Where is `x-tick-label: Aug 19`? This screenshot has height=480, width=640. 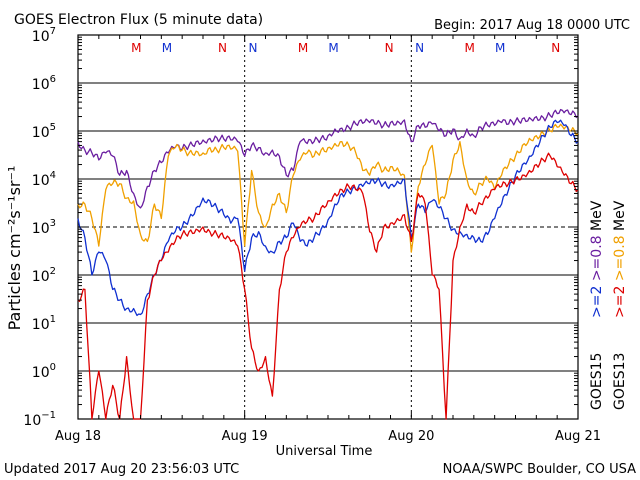 x-tick-label: Aug 19 is located at coordinates (245, 436).